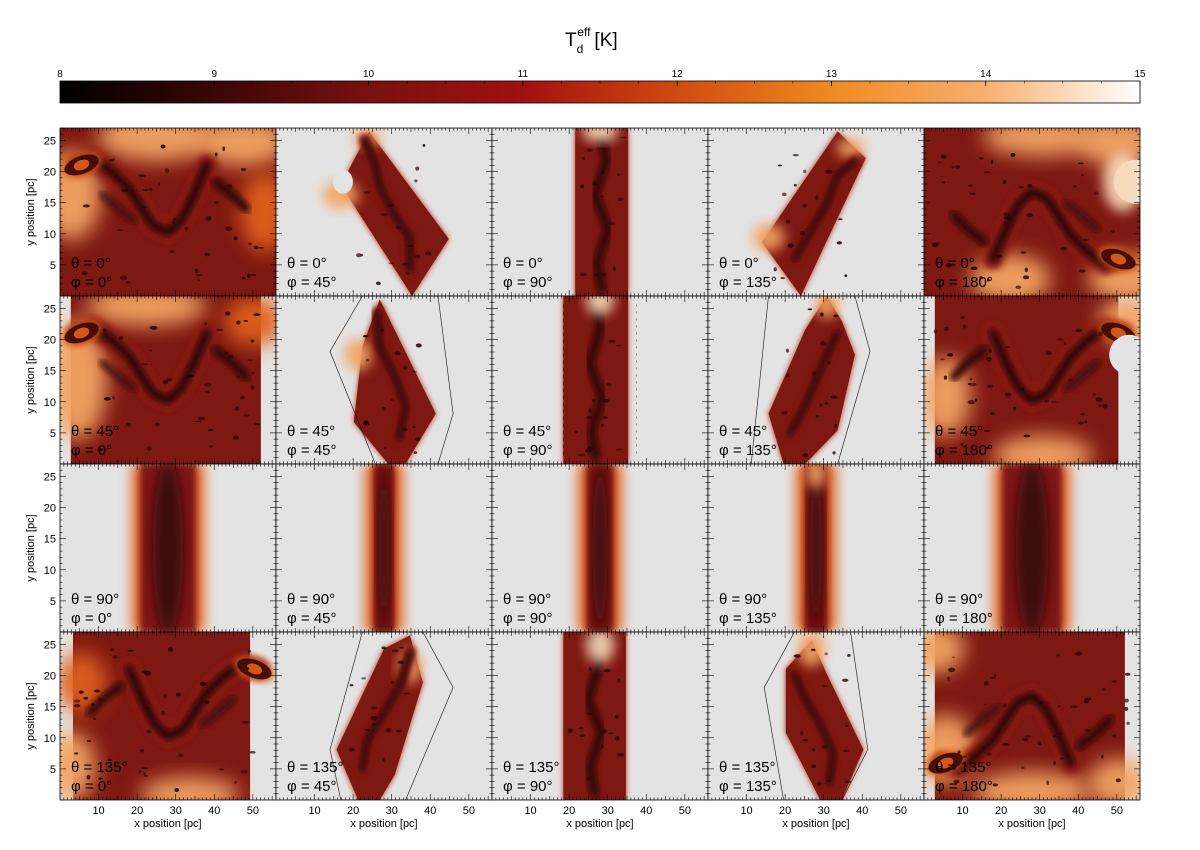 Image resolution: width=1200 pixels, height=850 pixels. Describe the element at coordinates (31, 547) in the screenshot. I see `y-axis-label: y position [pc]` at that location.